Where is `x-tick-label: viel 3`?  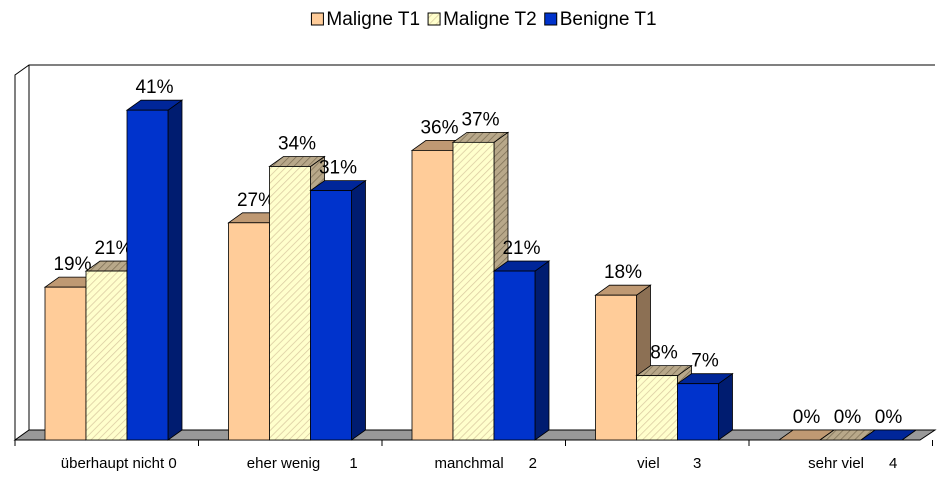 x-tick-label: viel 3 is located at coordinates (669, 463).